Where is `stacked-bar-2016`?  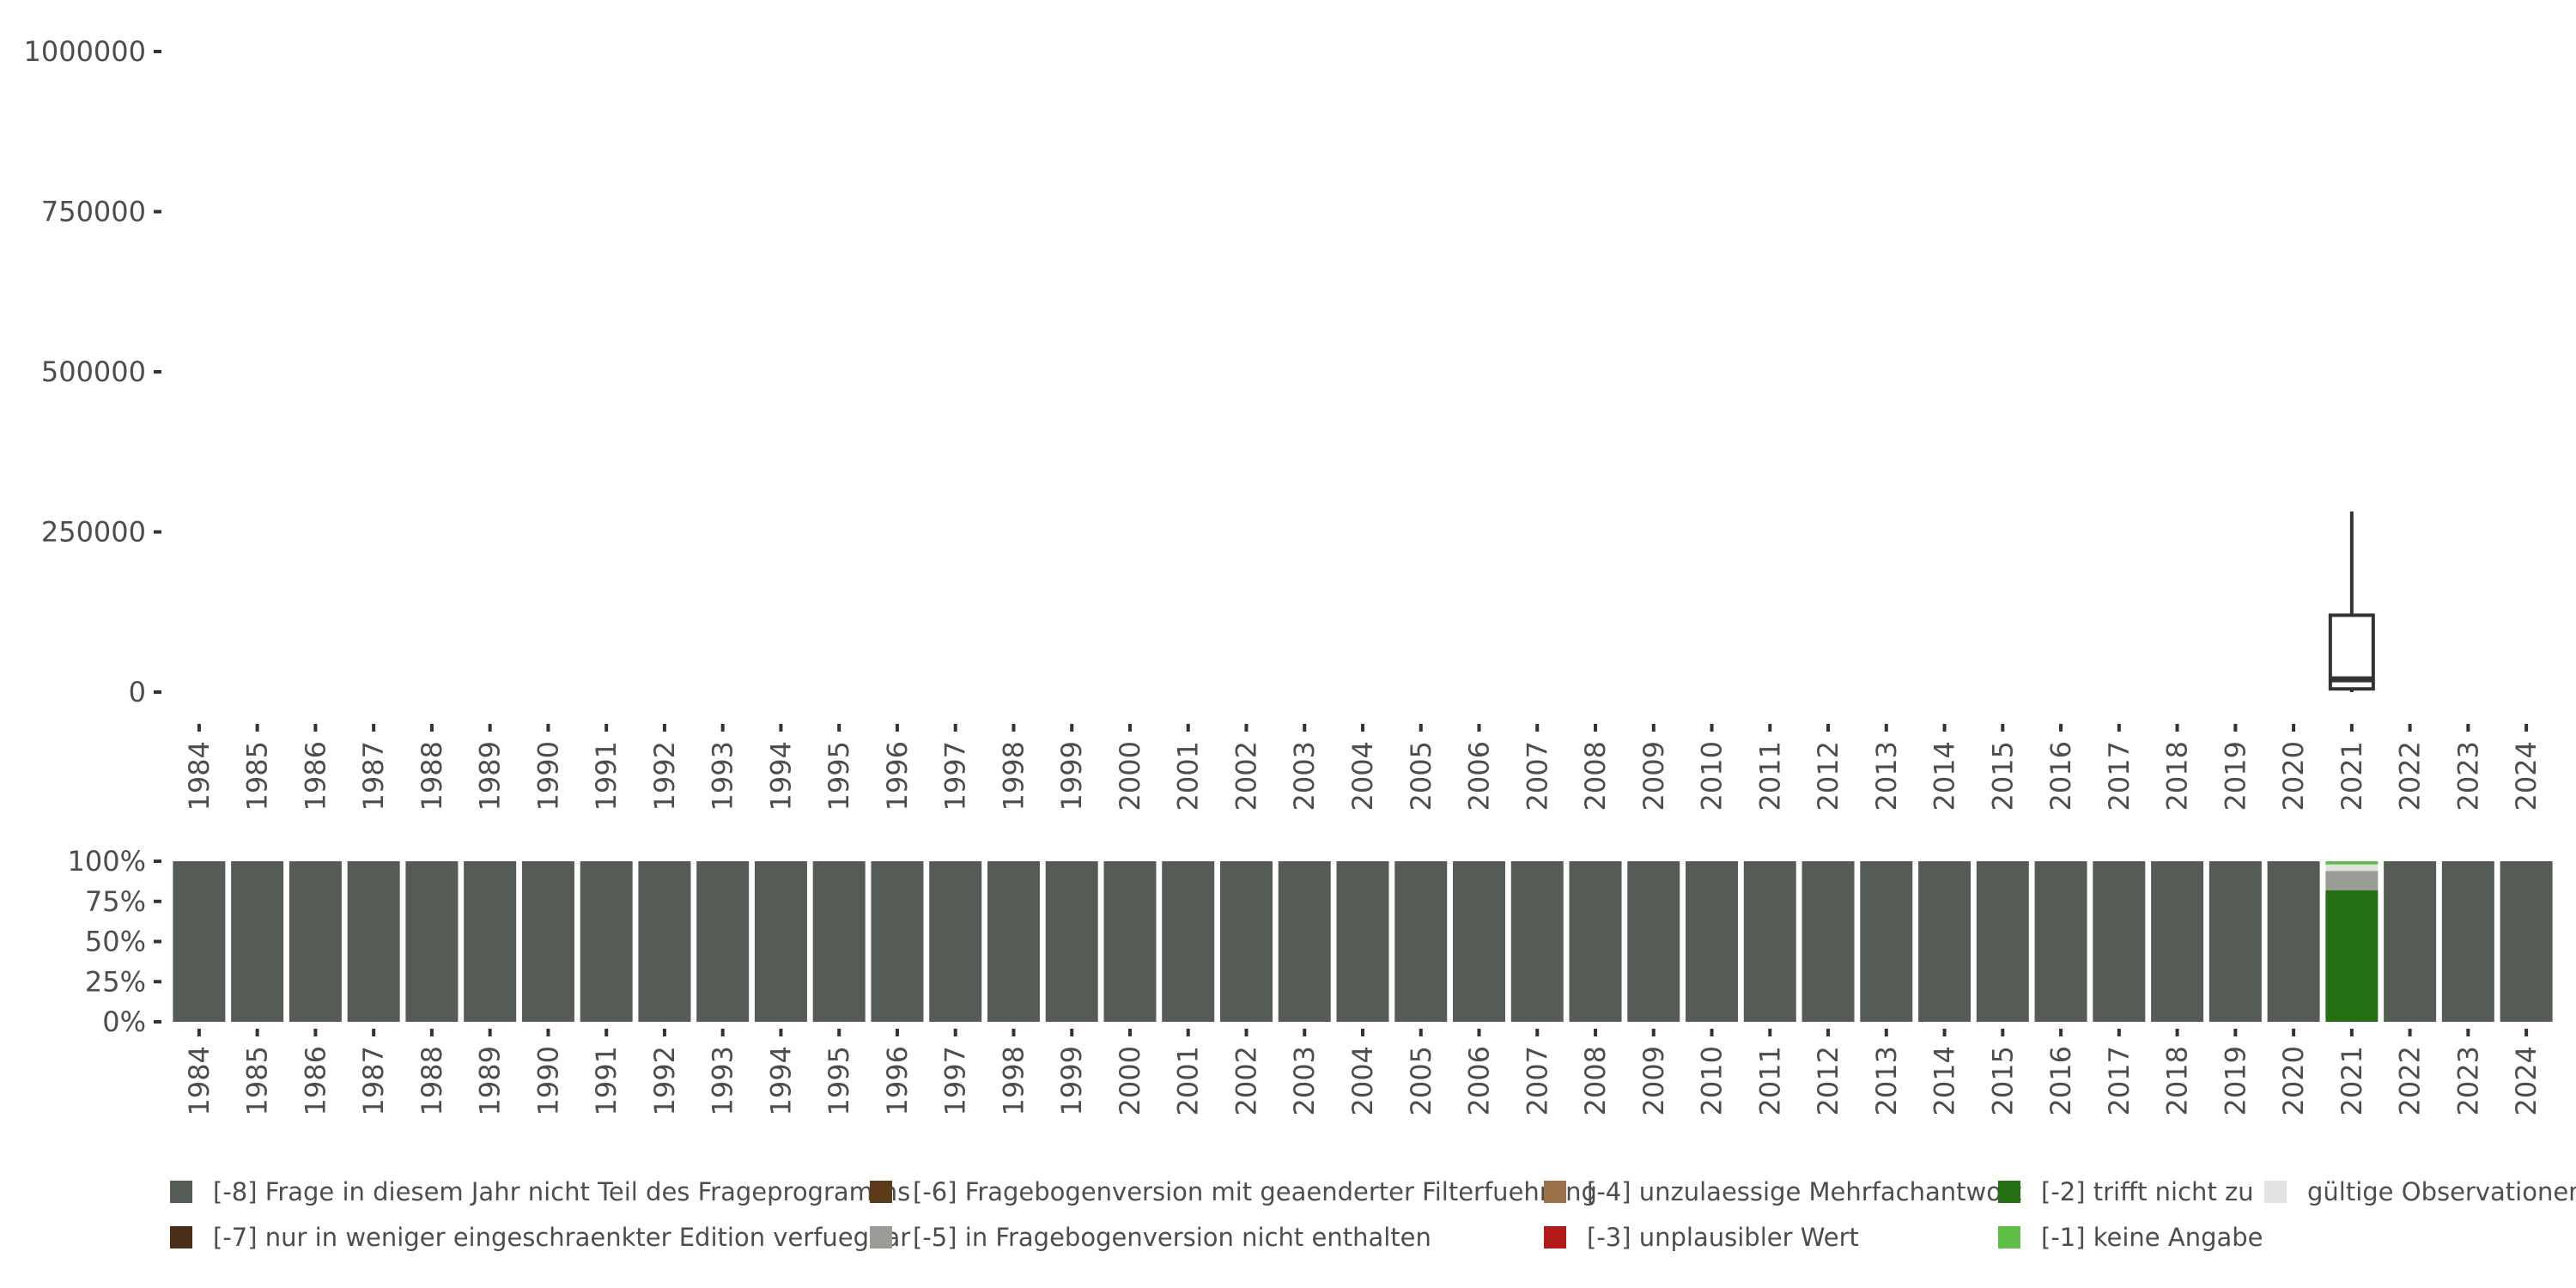
stacked-bar-2016 is located at coordinates (2060, 941).